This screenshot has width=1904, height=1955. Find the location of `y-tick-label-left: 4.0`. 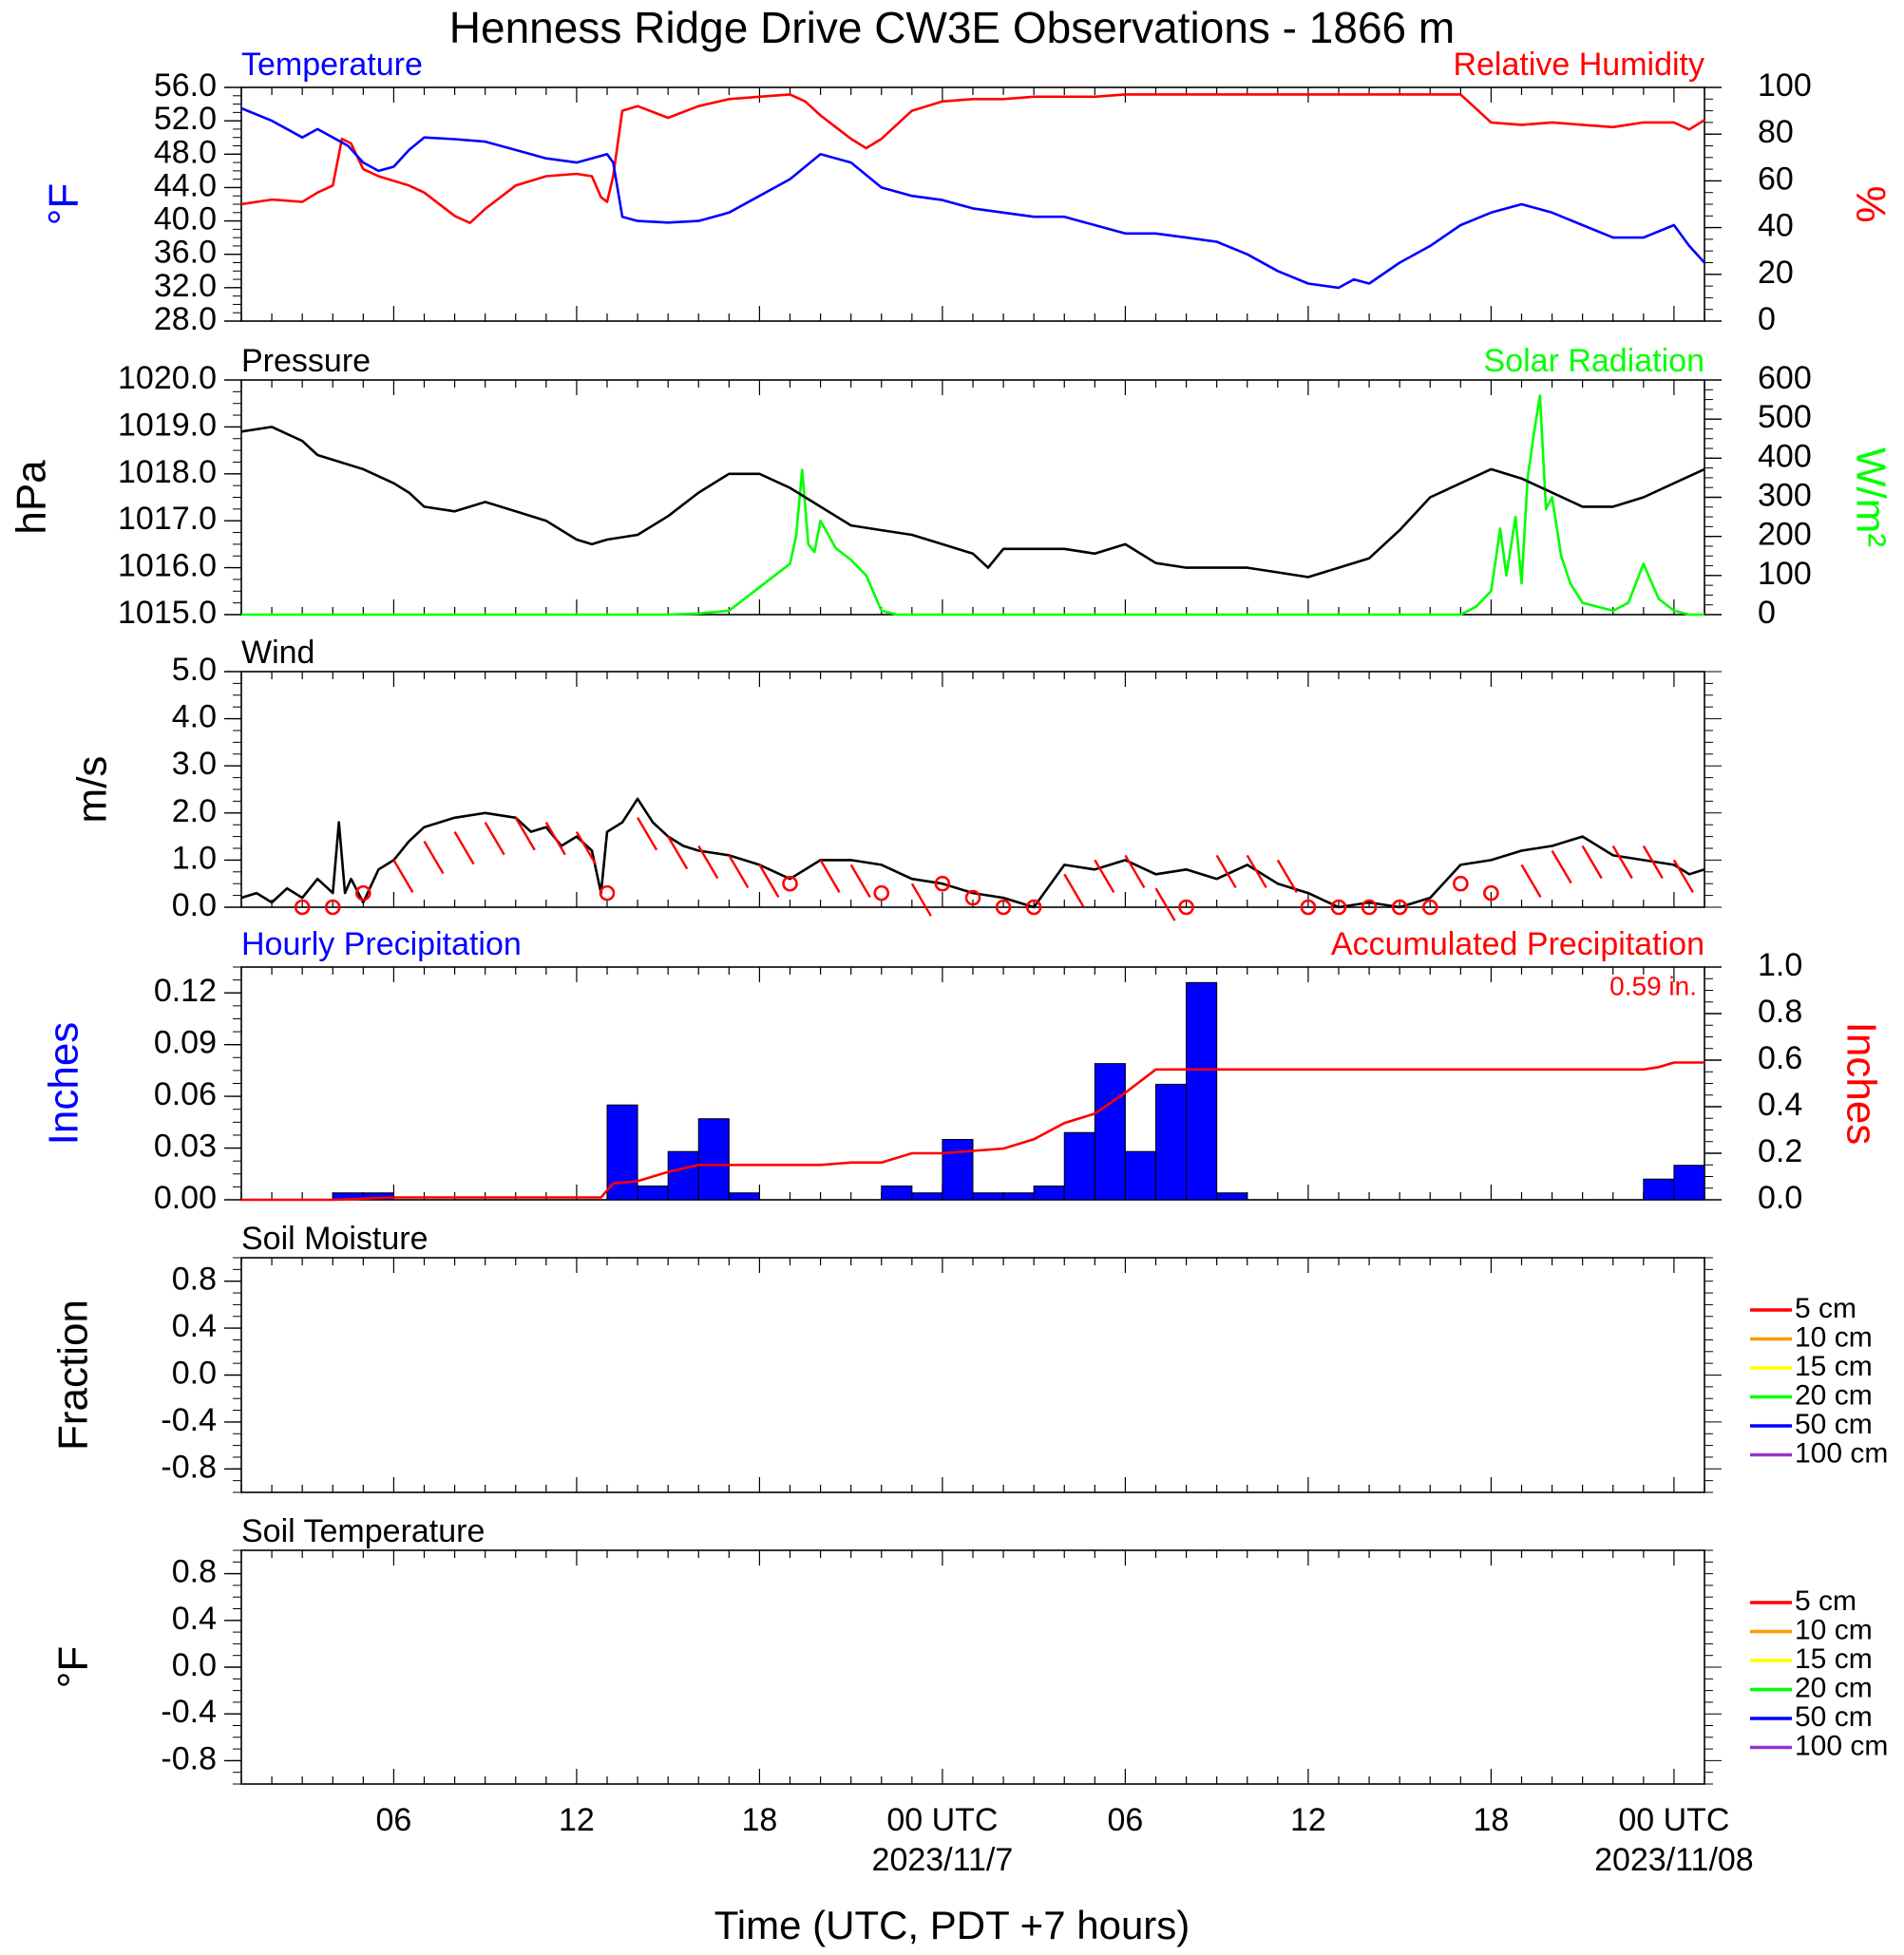

y-tick-label-left: 4.0 is located at coordinates (194, 717).